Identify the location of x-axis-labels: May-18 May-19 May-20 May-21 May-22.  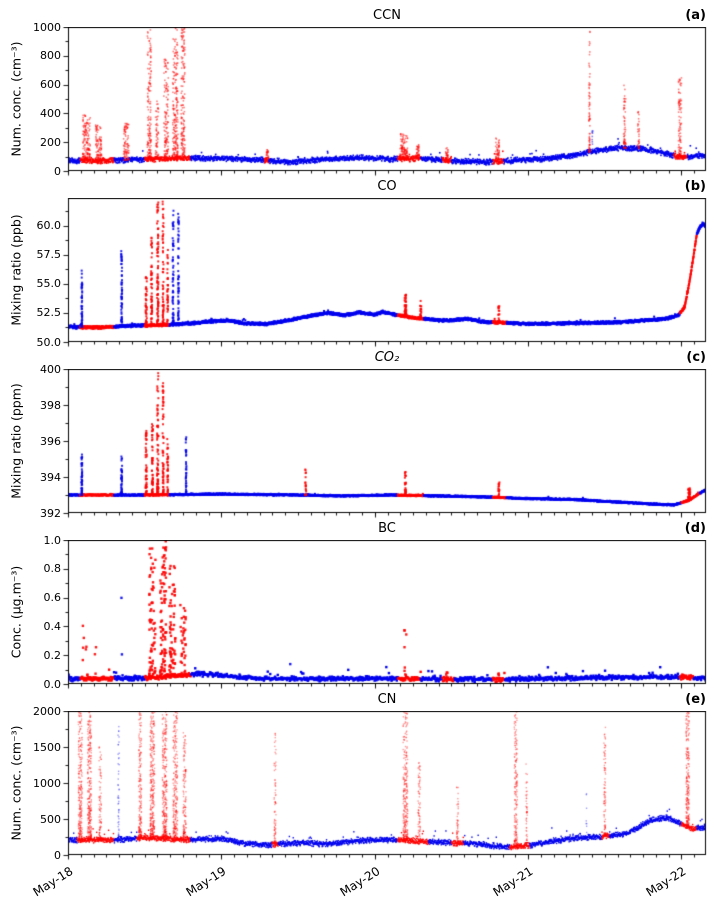
(357, 884).